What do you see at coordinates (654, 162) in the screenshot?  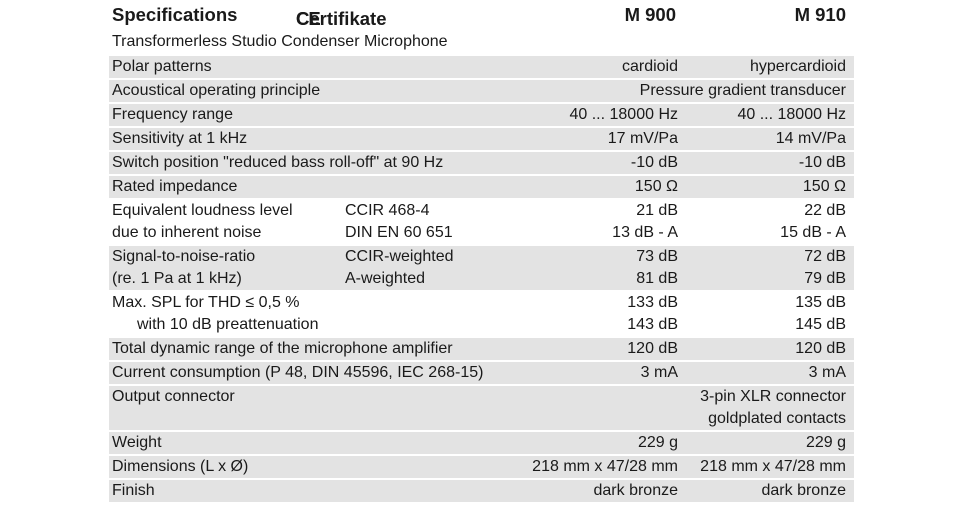 I see `spec-value-m900: -10 dB` at bounding box center [654, 162].